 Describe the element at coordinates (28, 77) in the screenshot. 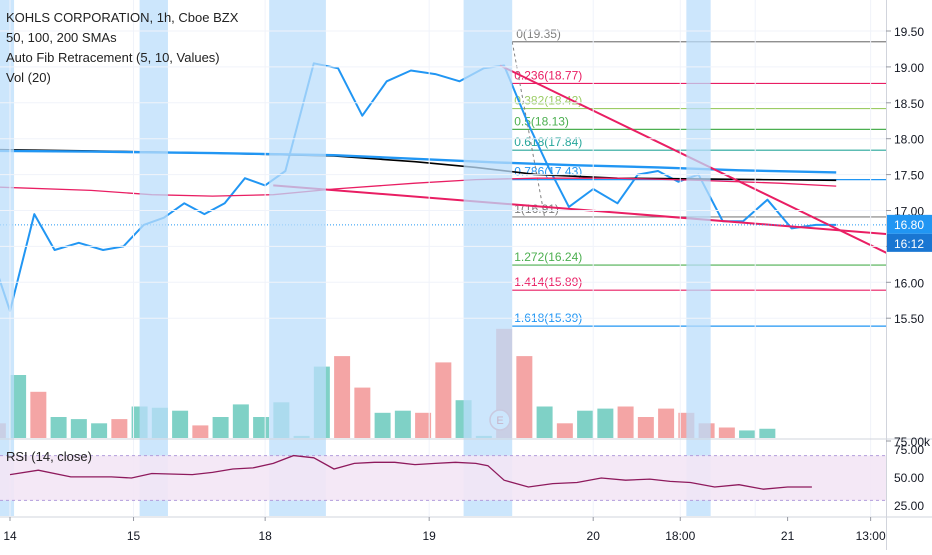

I see `volume-indicator-label: Vol (20)` at that location.